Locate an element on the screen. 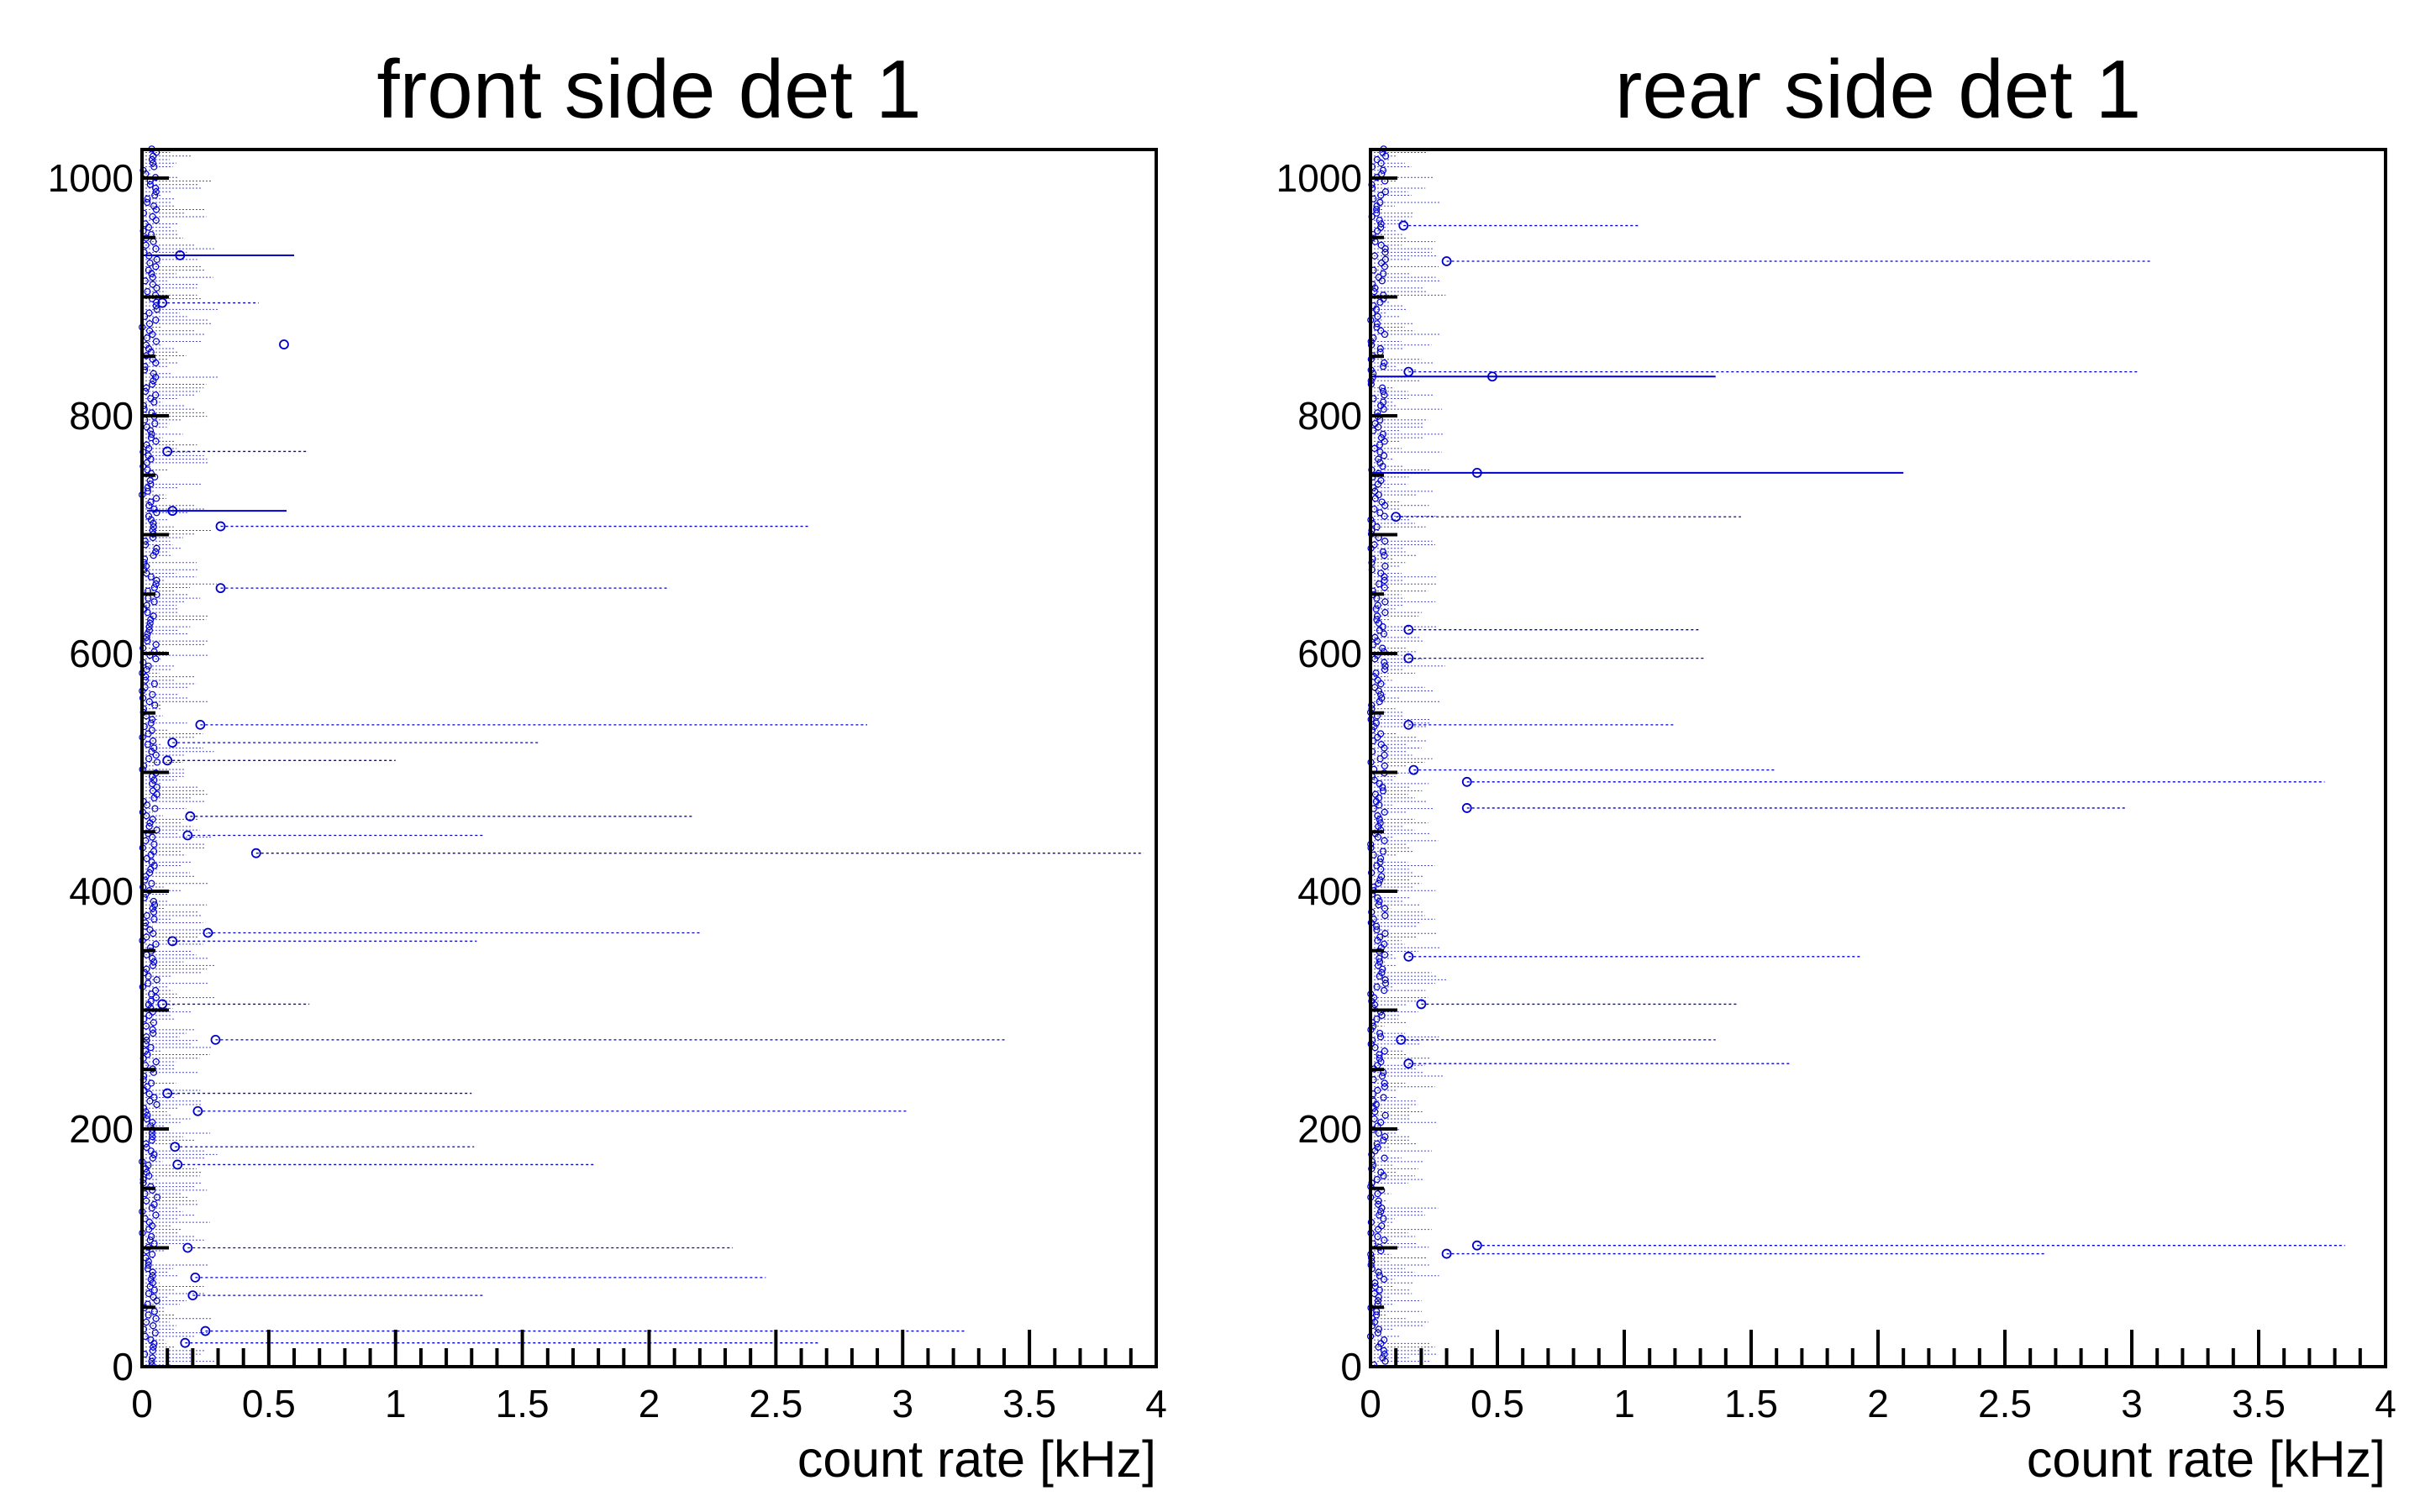 This screenshot has width=2420, height=1512. y-tick-label: 400 is located at coordinates (1329, 891).